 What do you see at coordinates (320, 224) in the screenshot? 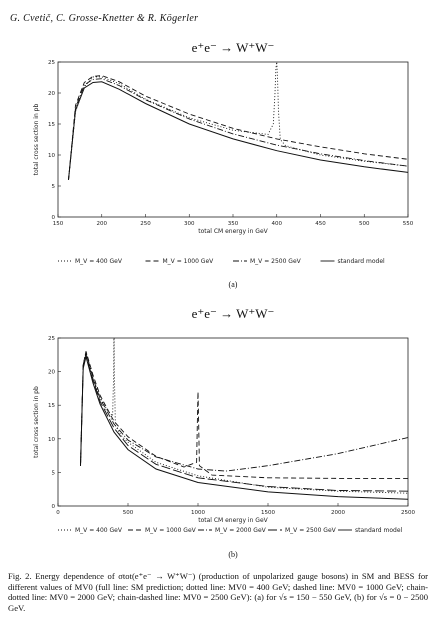
I see `x-tick-label: 450` at bounding box center [320, 224].